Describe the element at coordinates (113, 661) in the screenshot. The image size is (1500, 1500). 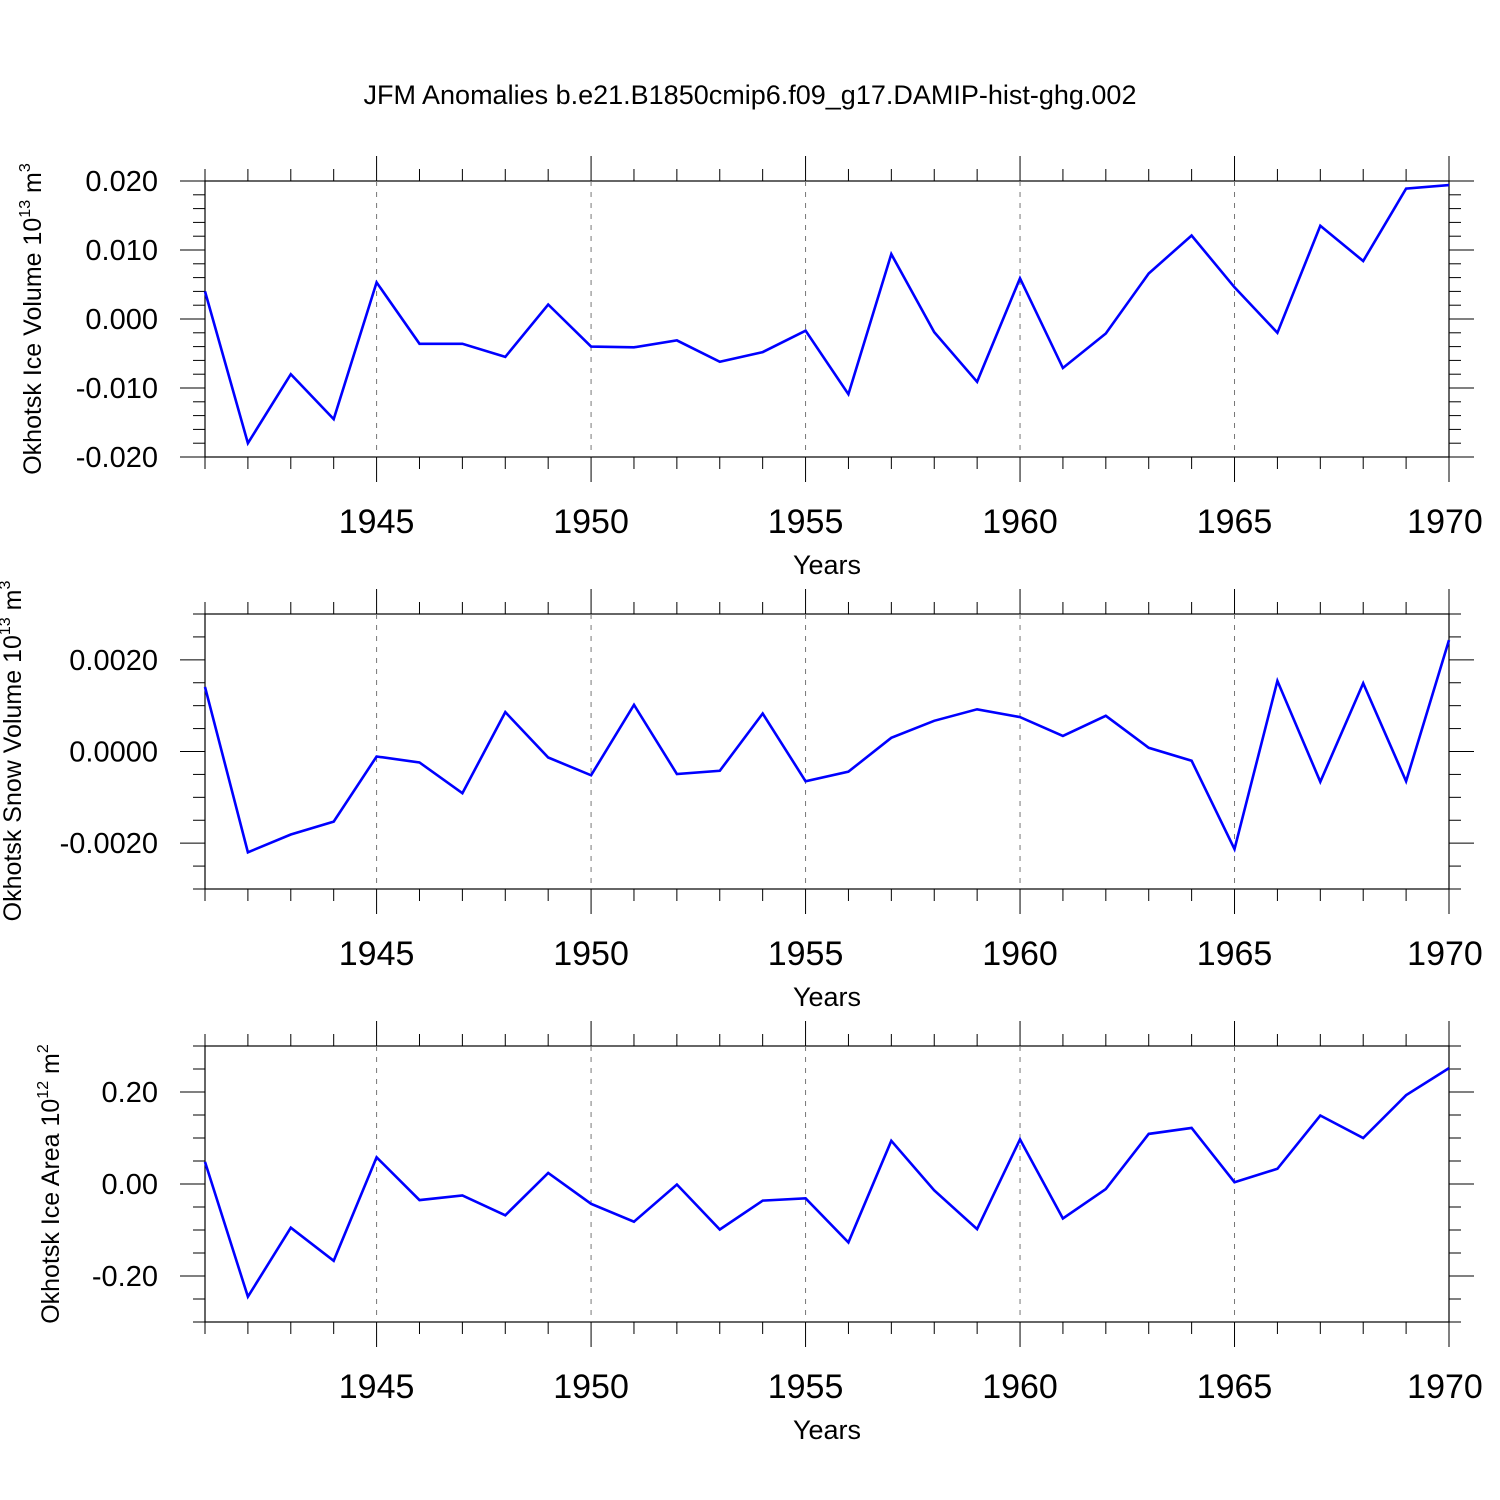
I see `y-tick-label: 0.0020` at that location.